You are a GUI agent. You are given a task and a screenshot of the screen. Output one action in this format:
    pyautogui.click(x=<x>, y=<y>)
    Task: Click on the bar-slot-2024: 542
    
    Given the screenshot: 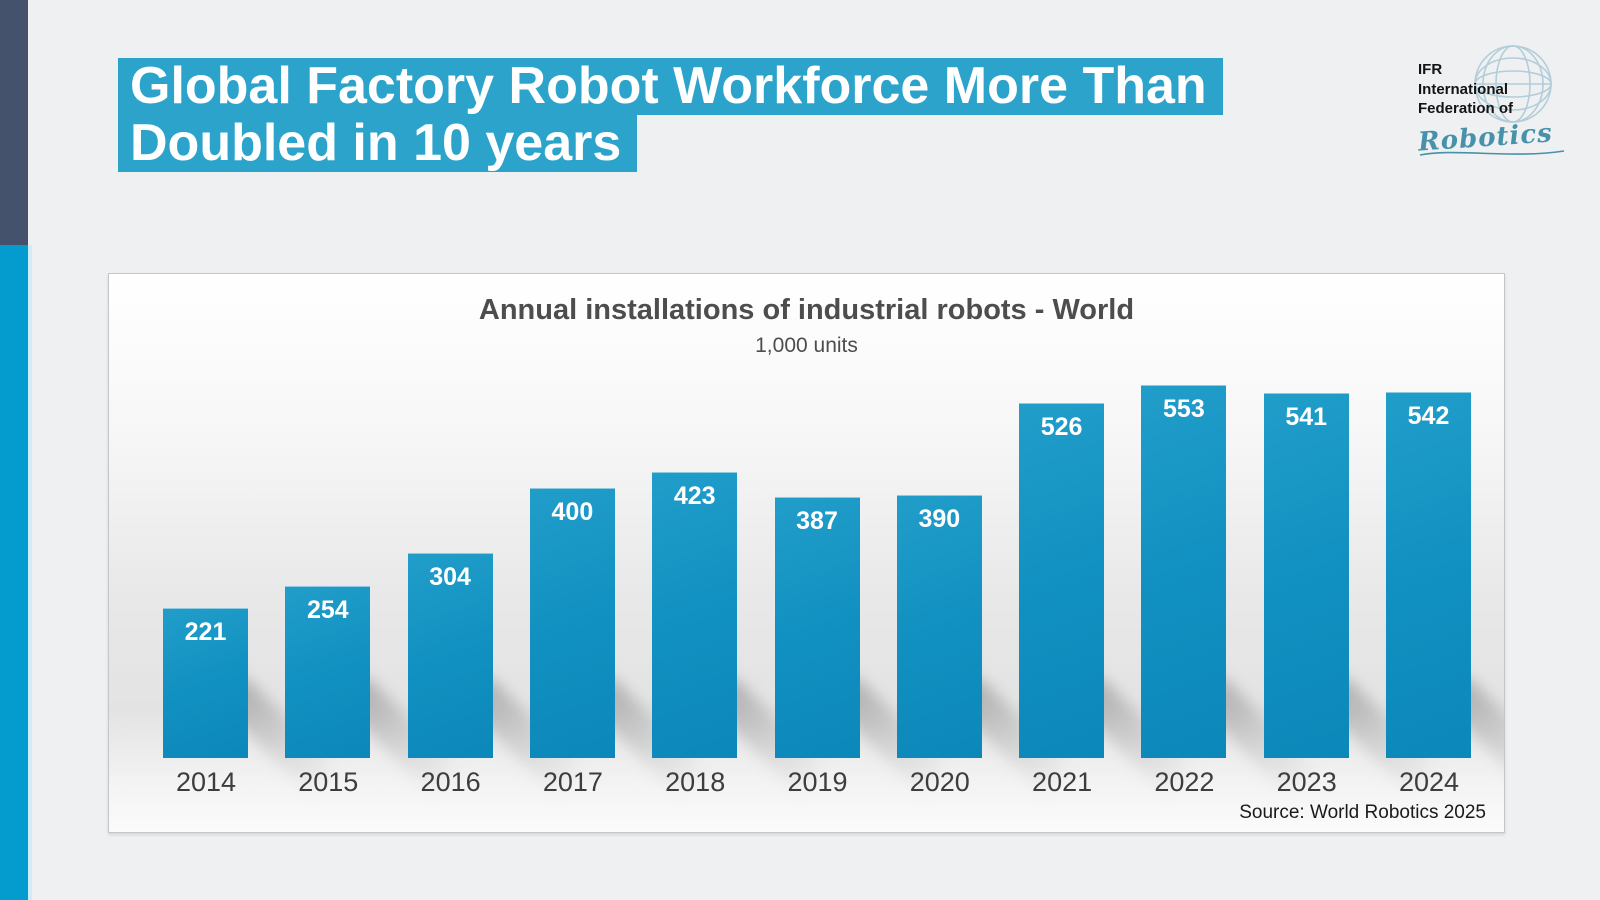 What is the action you would take?
    pyautogui.click(x=1445, y=593)
    